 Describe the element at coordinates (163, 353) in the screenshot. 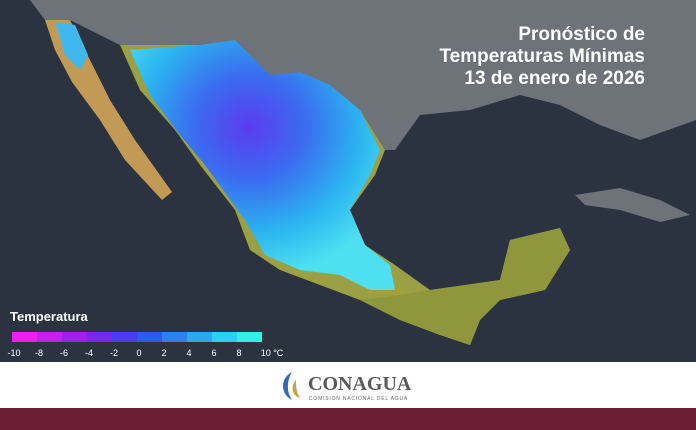

I see `legend-label: 2` at that location.